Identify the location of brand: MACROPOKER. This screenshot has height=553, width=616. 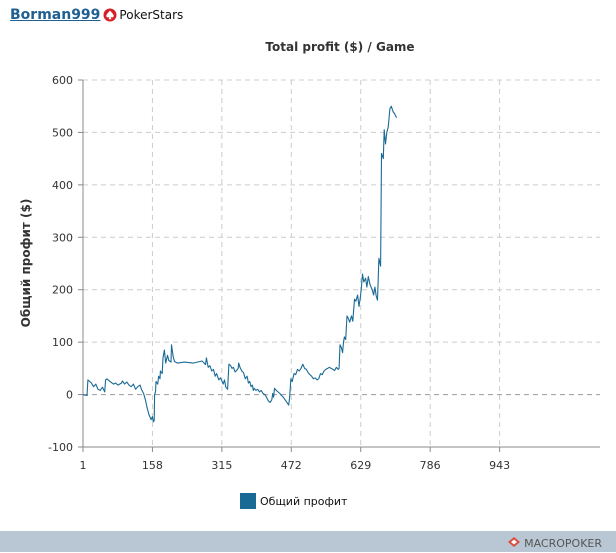
(554, 543).